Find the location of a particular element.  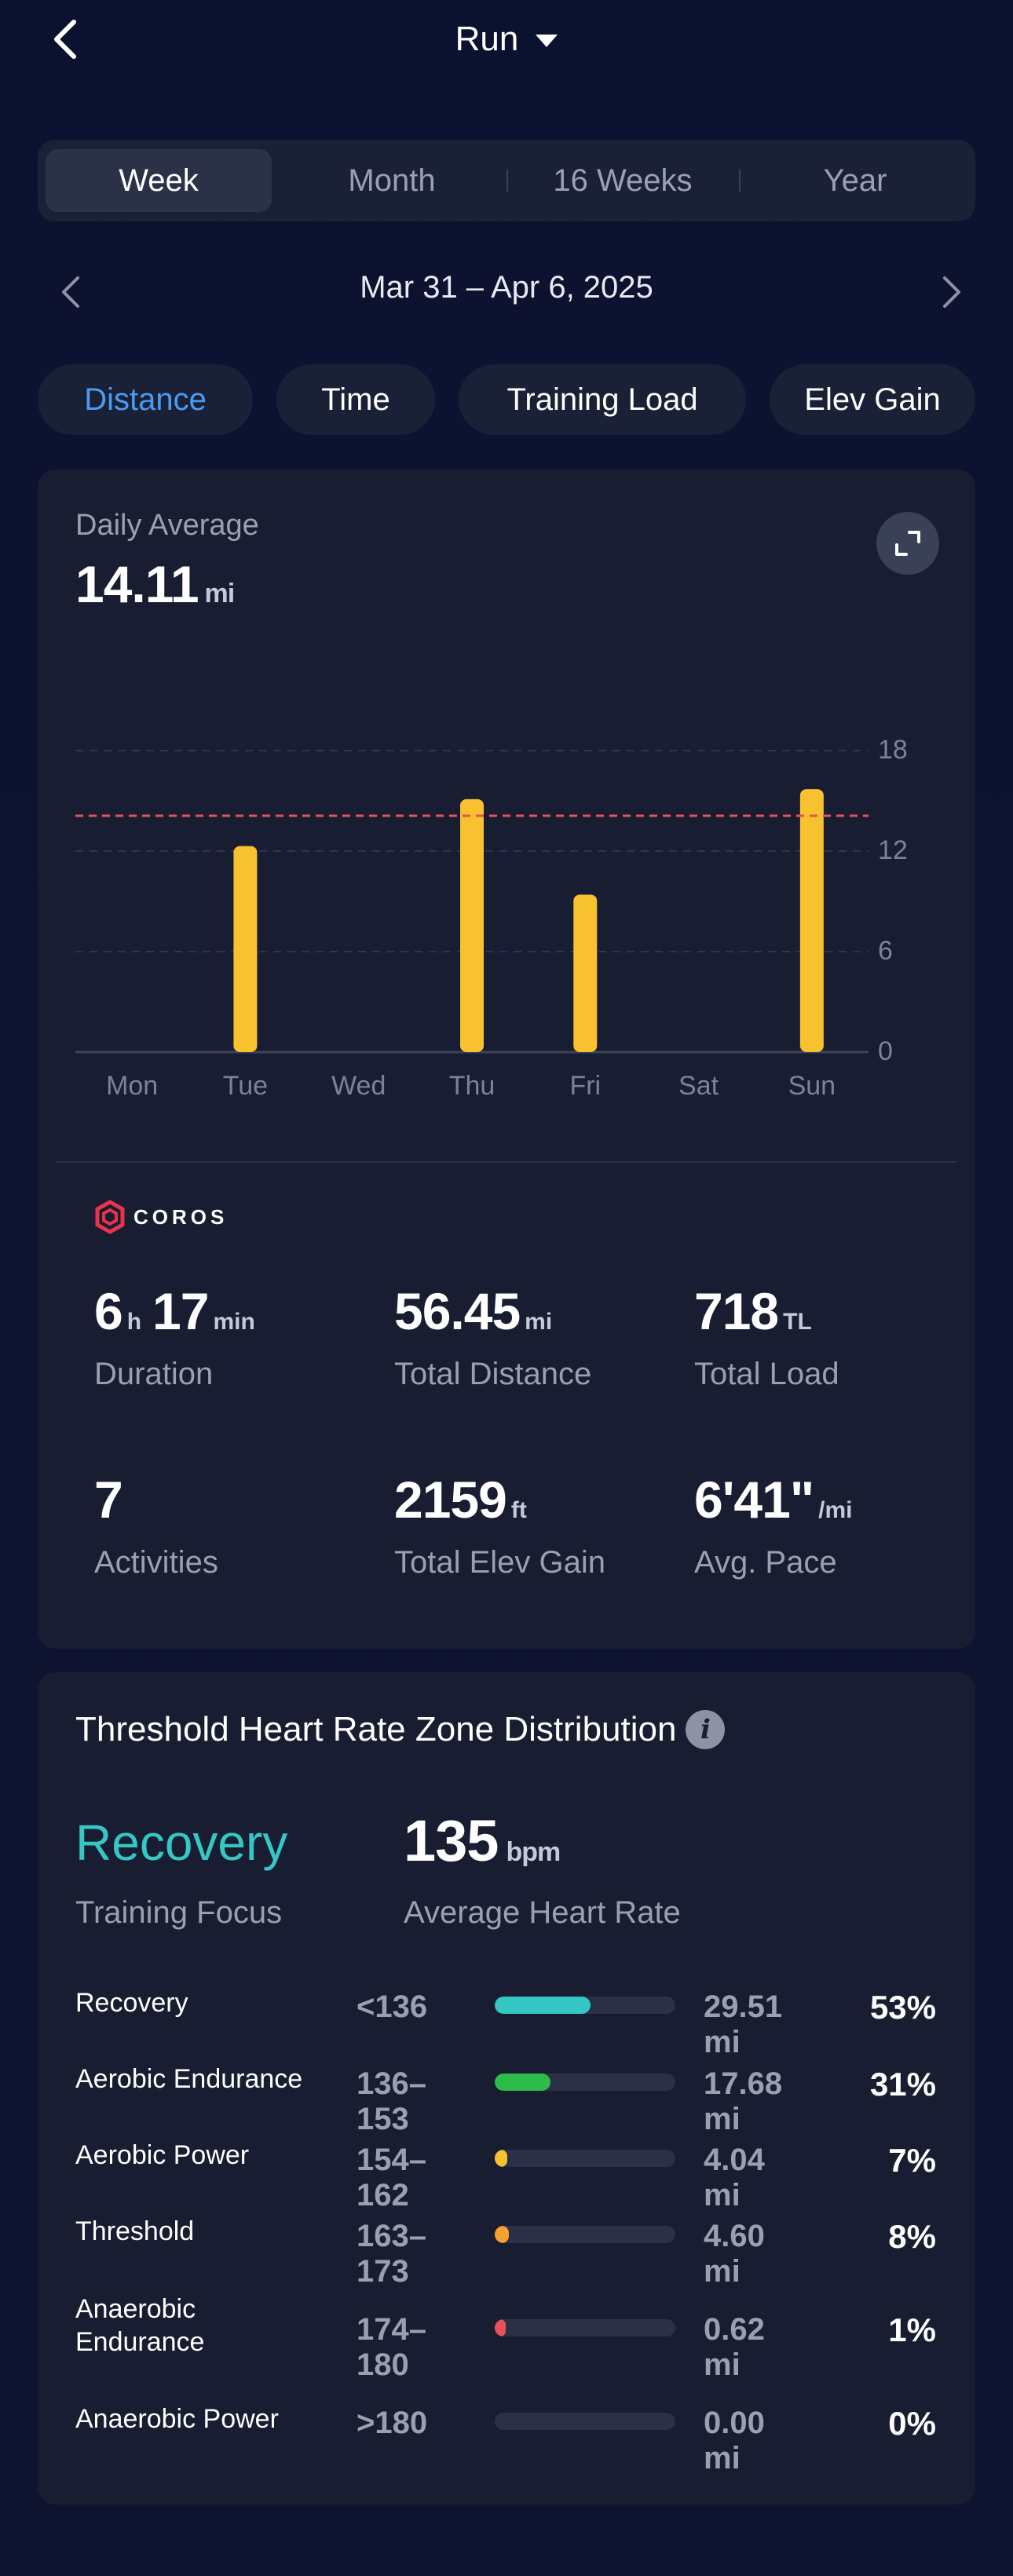

bar-thu is located at coordinates (472, 925).